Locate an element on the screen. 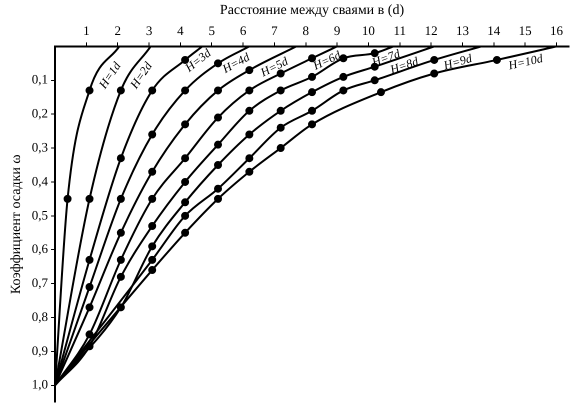 This screenshot has width=583, height=413. x-tick-label: 12 is located at coordinates (431, 30).